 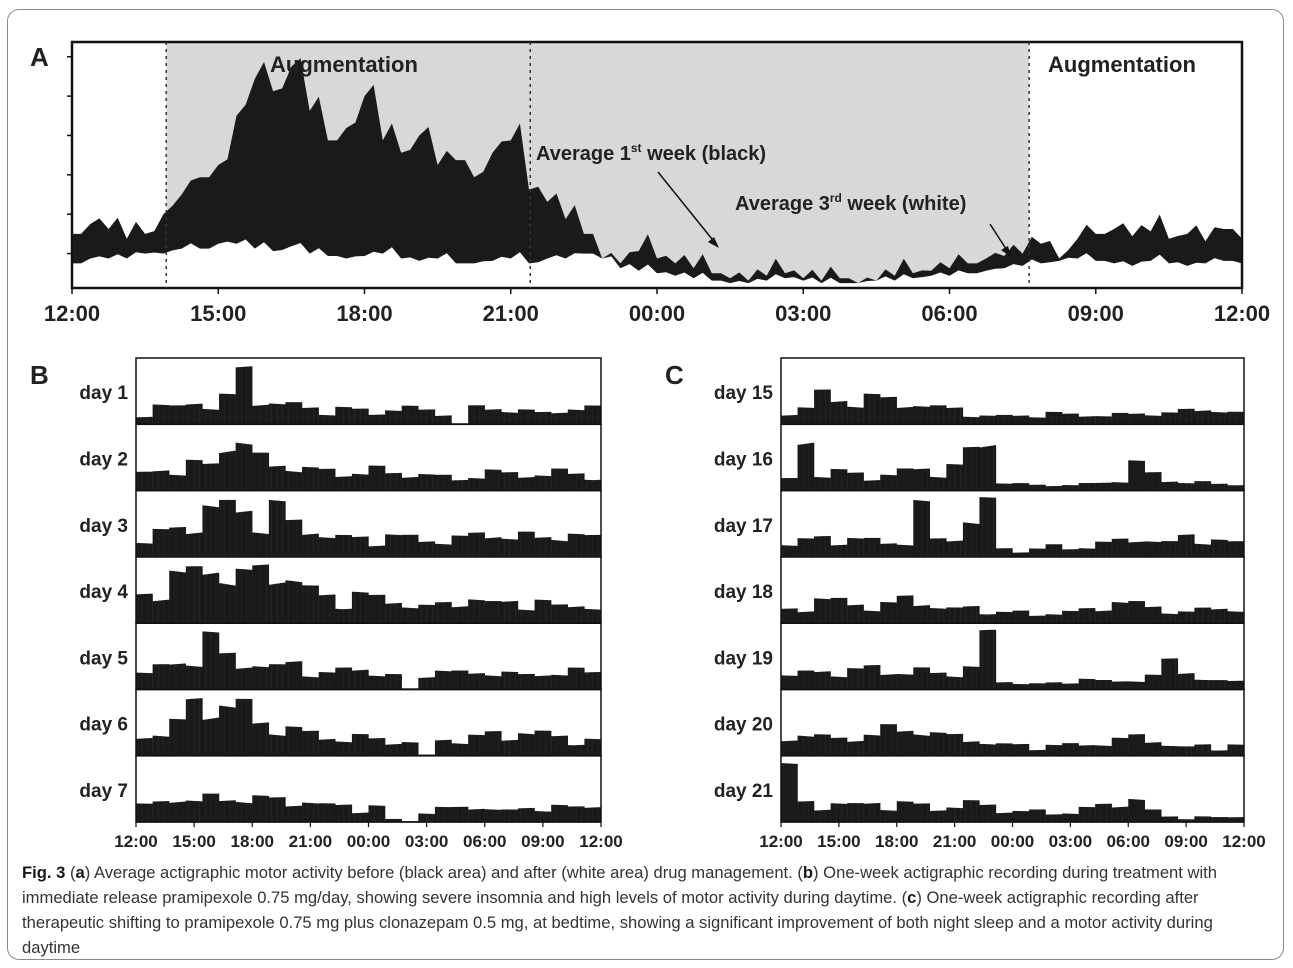 What do you see at coordinates (999, 238) in the screenshot?
I see `annotation-week-3-arrow` at bounding box center [999, 238].